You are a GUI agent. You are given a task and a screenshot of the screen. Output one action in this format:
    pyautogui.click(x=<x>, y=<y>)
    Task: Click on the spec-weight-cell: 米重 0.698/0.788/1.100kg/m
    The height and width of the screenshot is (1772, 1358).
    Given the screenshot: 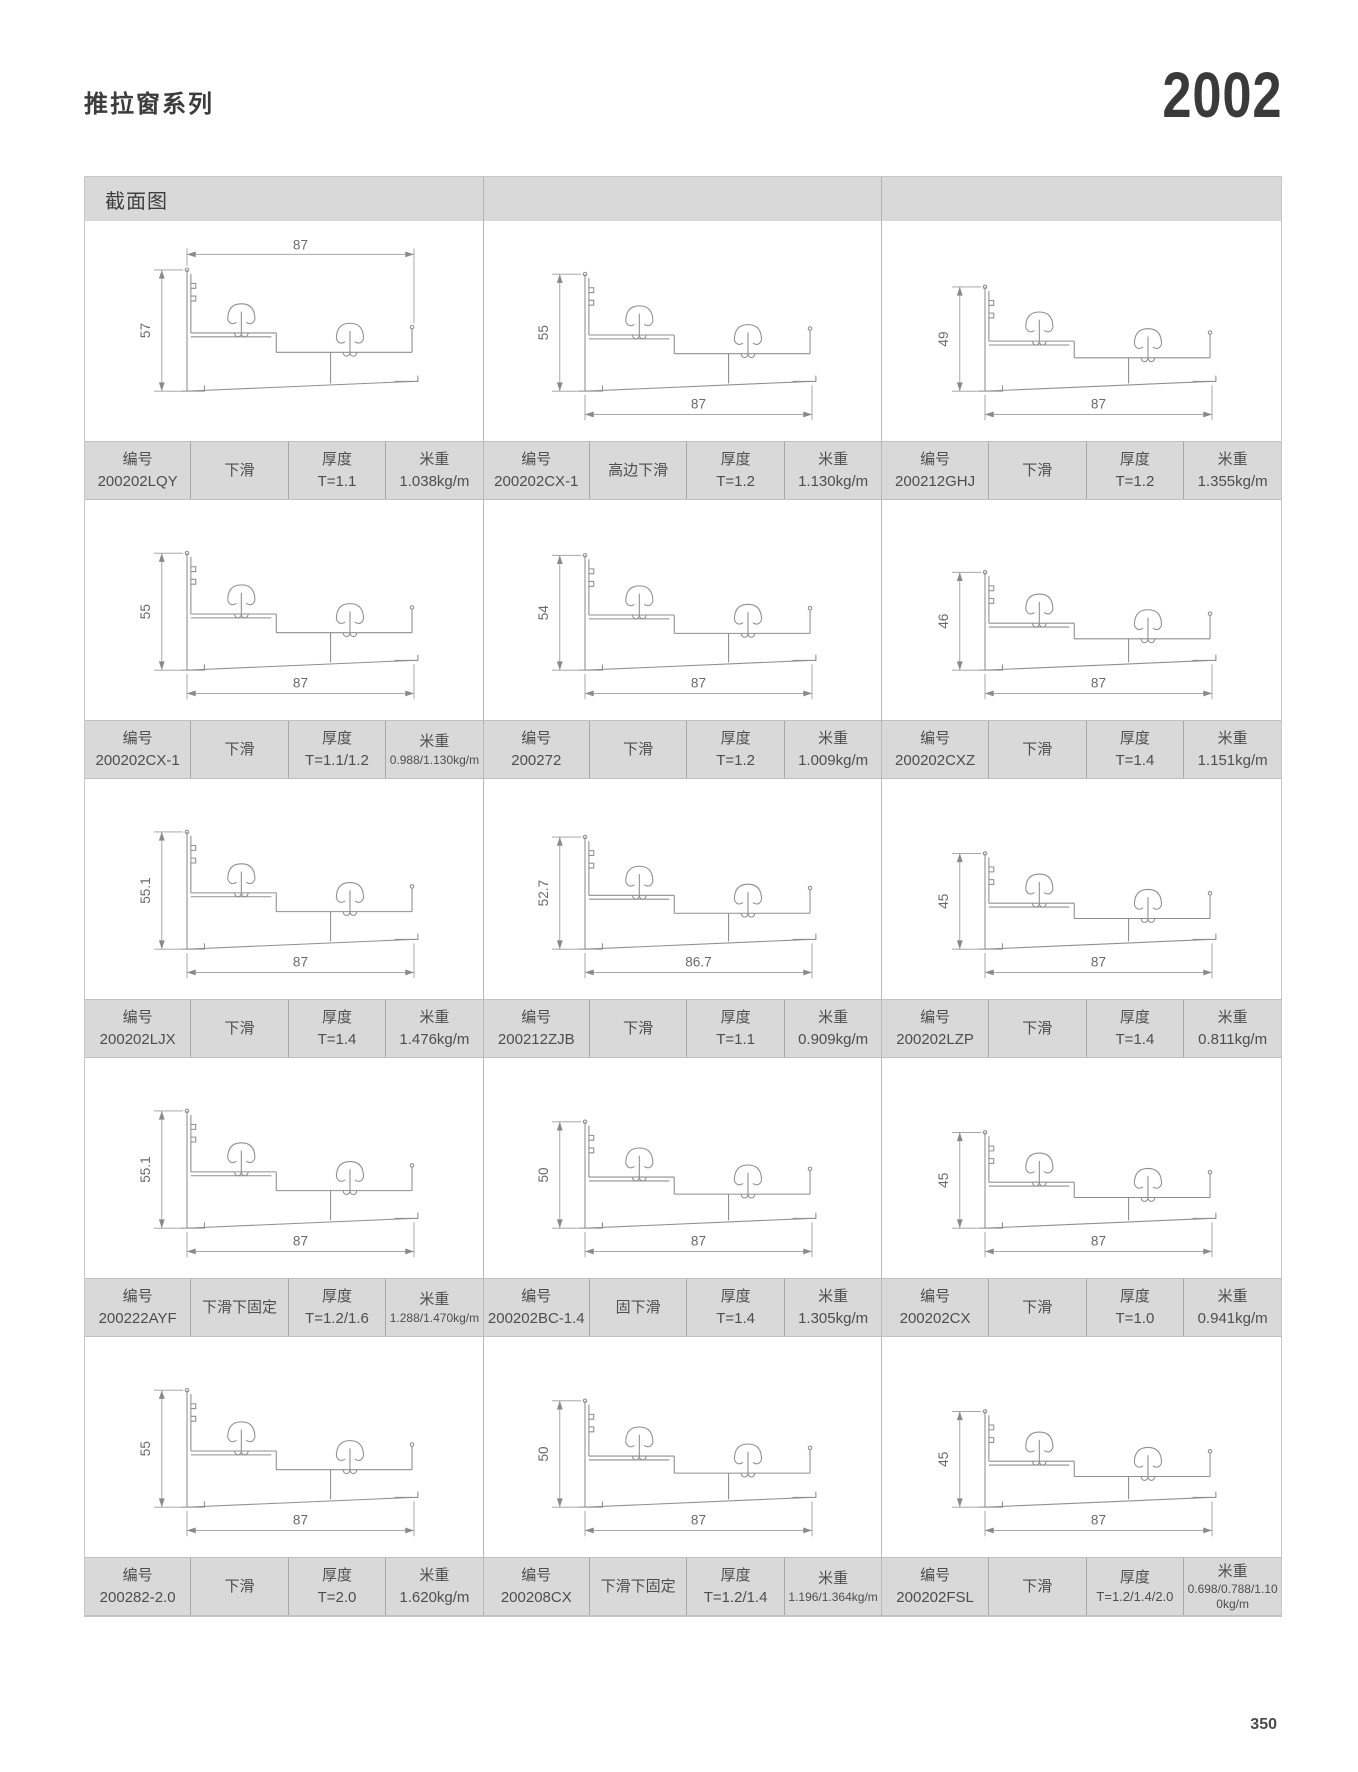 What is the action you would take?
    pyautogui.click(x=1232, y=1586)
    